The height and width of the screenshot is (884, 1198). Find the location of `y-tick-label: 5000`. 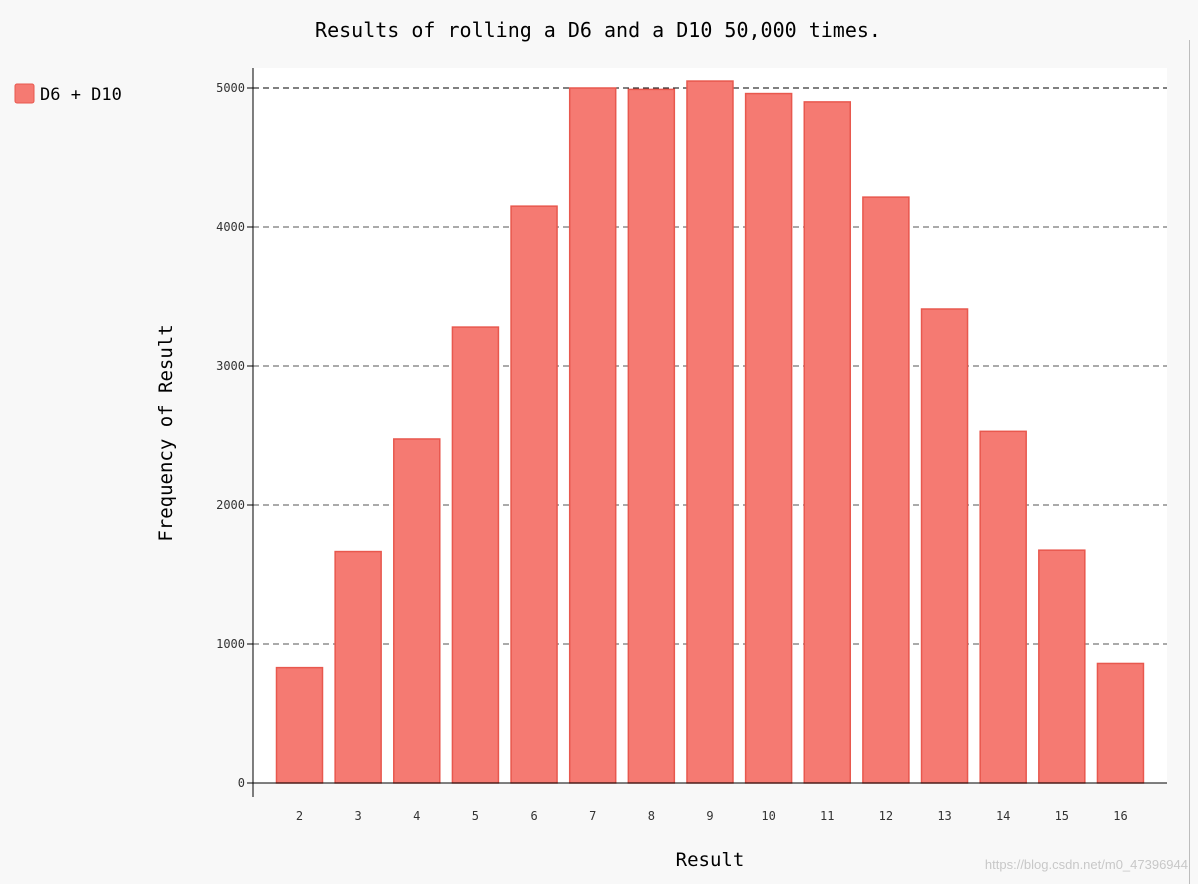

y-tick-label: 5000 is located at coordinates (230, 88).